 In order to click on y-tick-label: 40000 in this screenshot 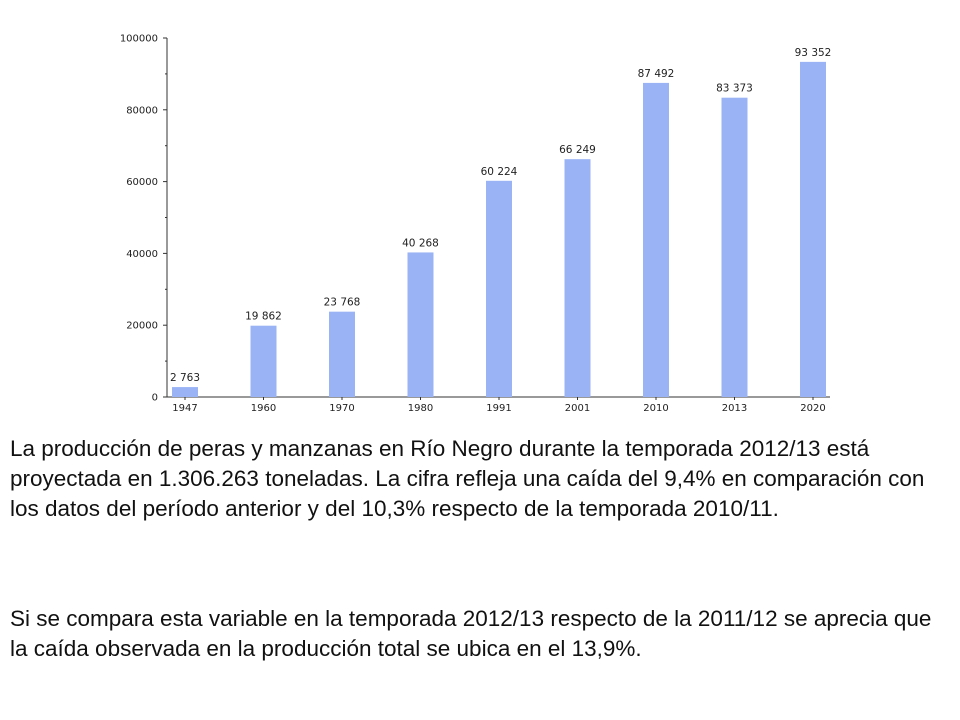, I will do `click(142, 254)`.